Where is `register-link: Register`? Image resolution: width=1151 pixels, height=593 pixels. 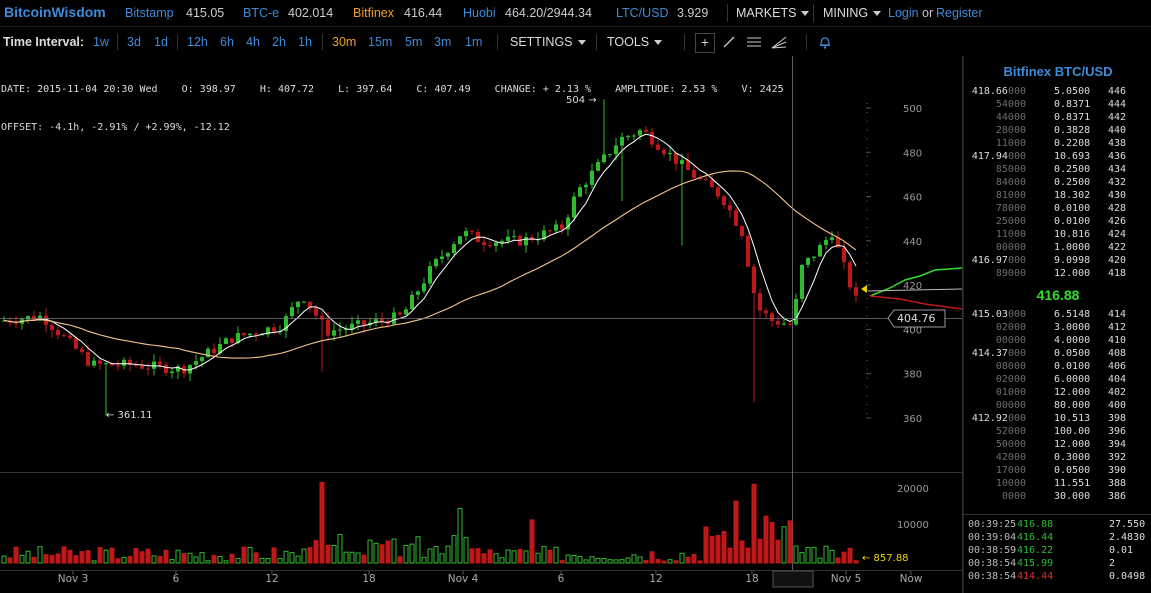 register-link: Register is located at coordinates (959, 13).